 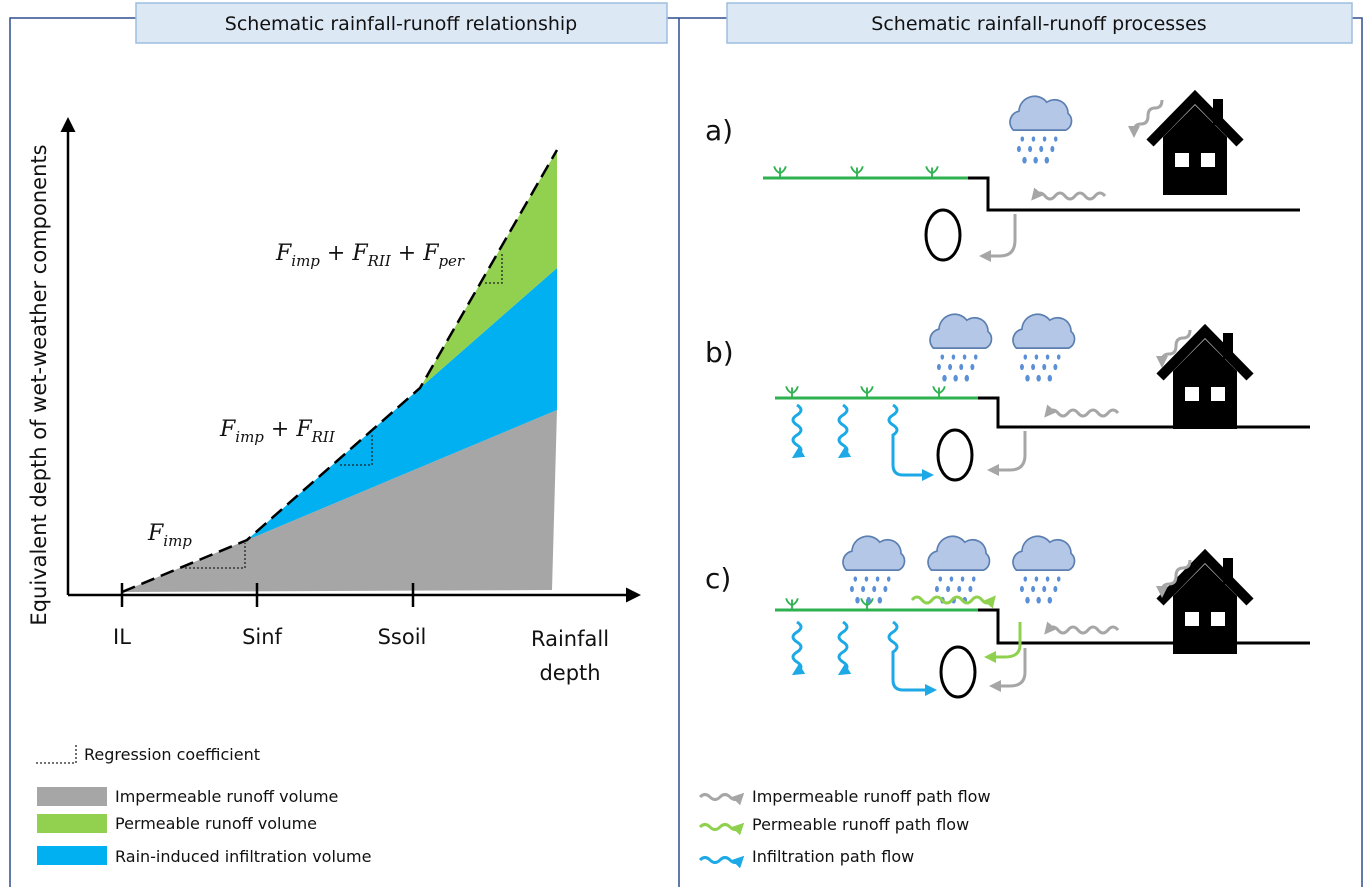 What do you see at coordinates (719, 130) in the screenshot?
I see `scenario-label: a)` at bounding box center [719, 130].